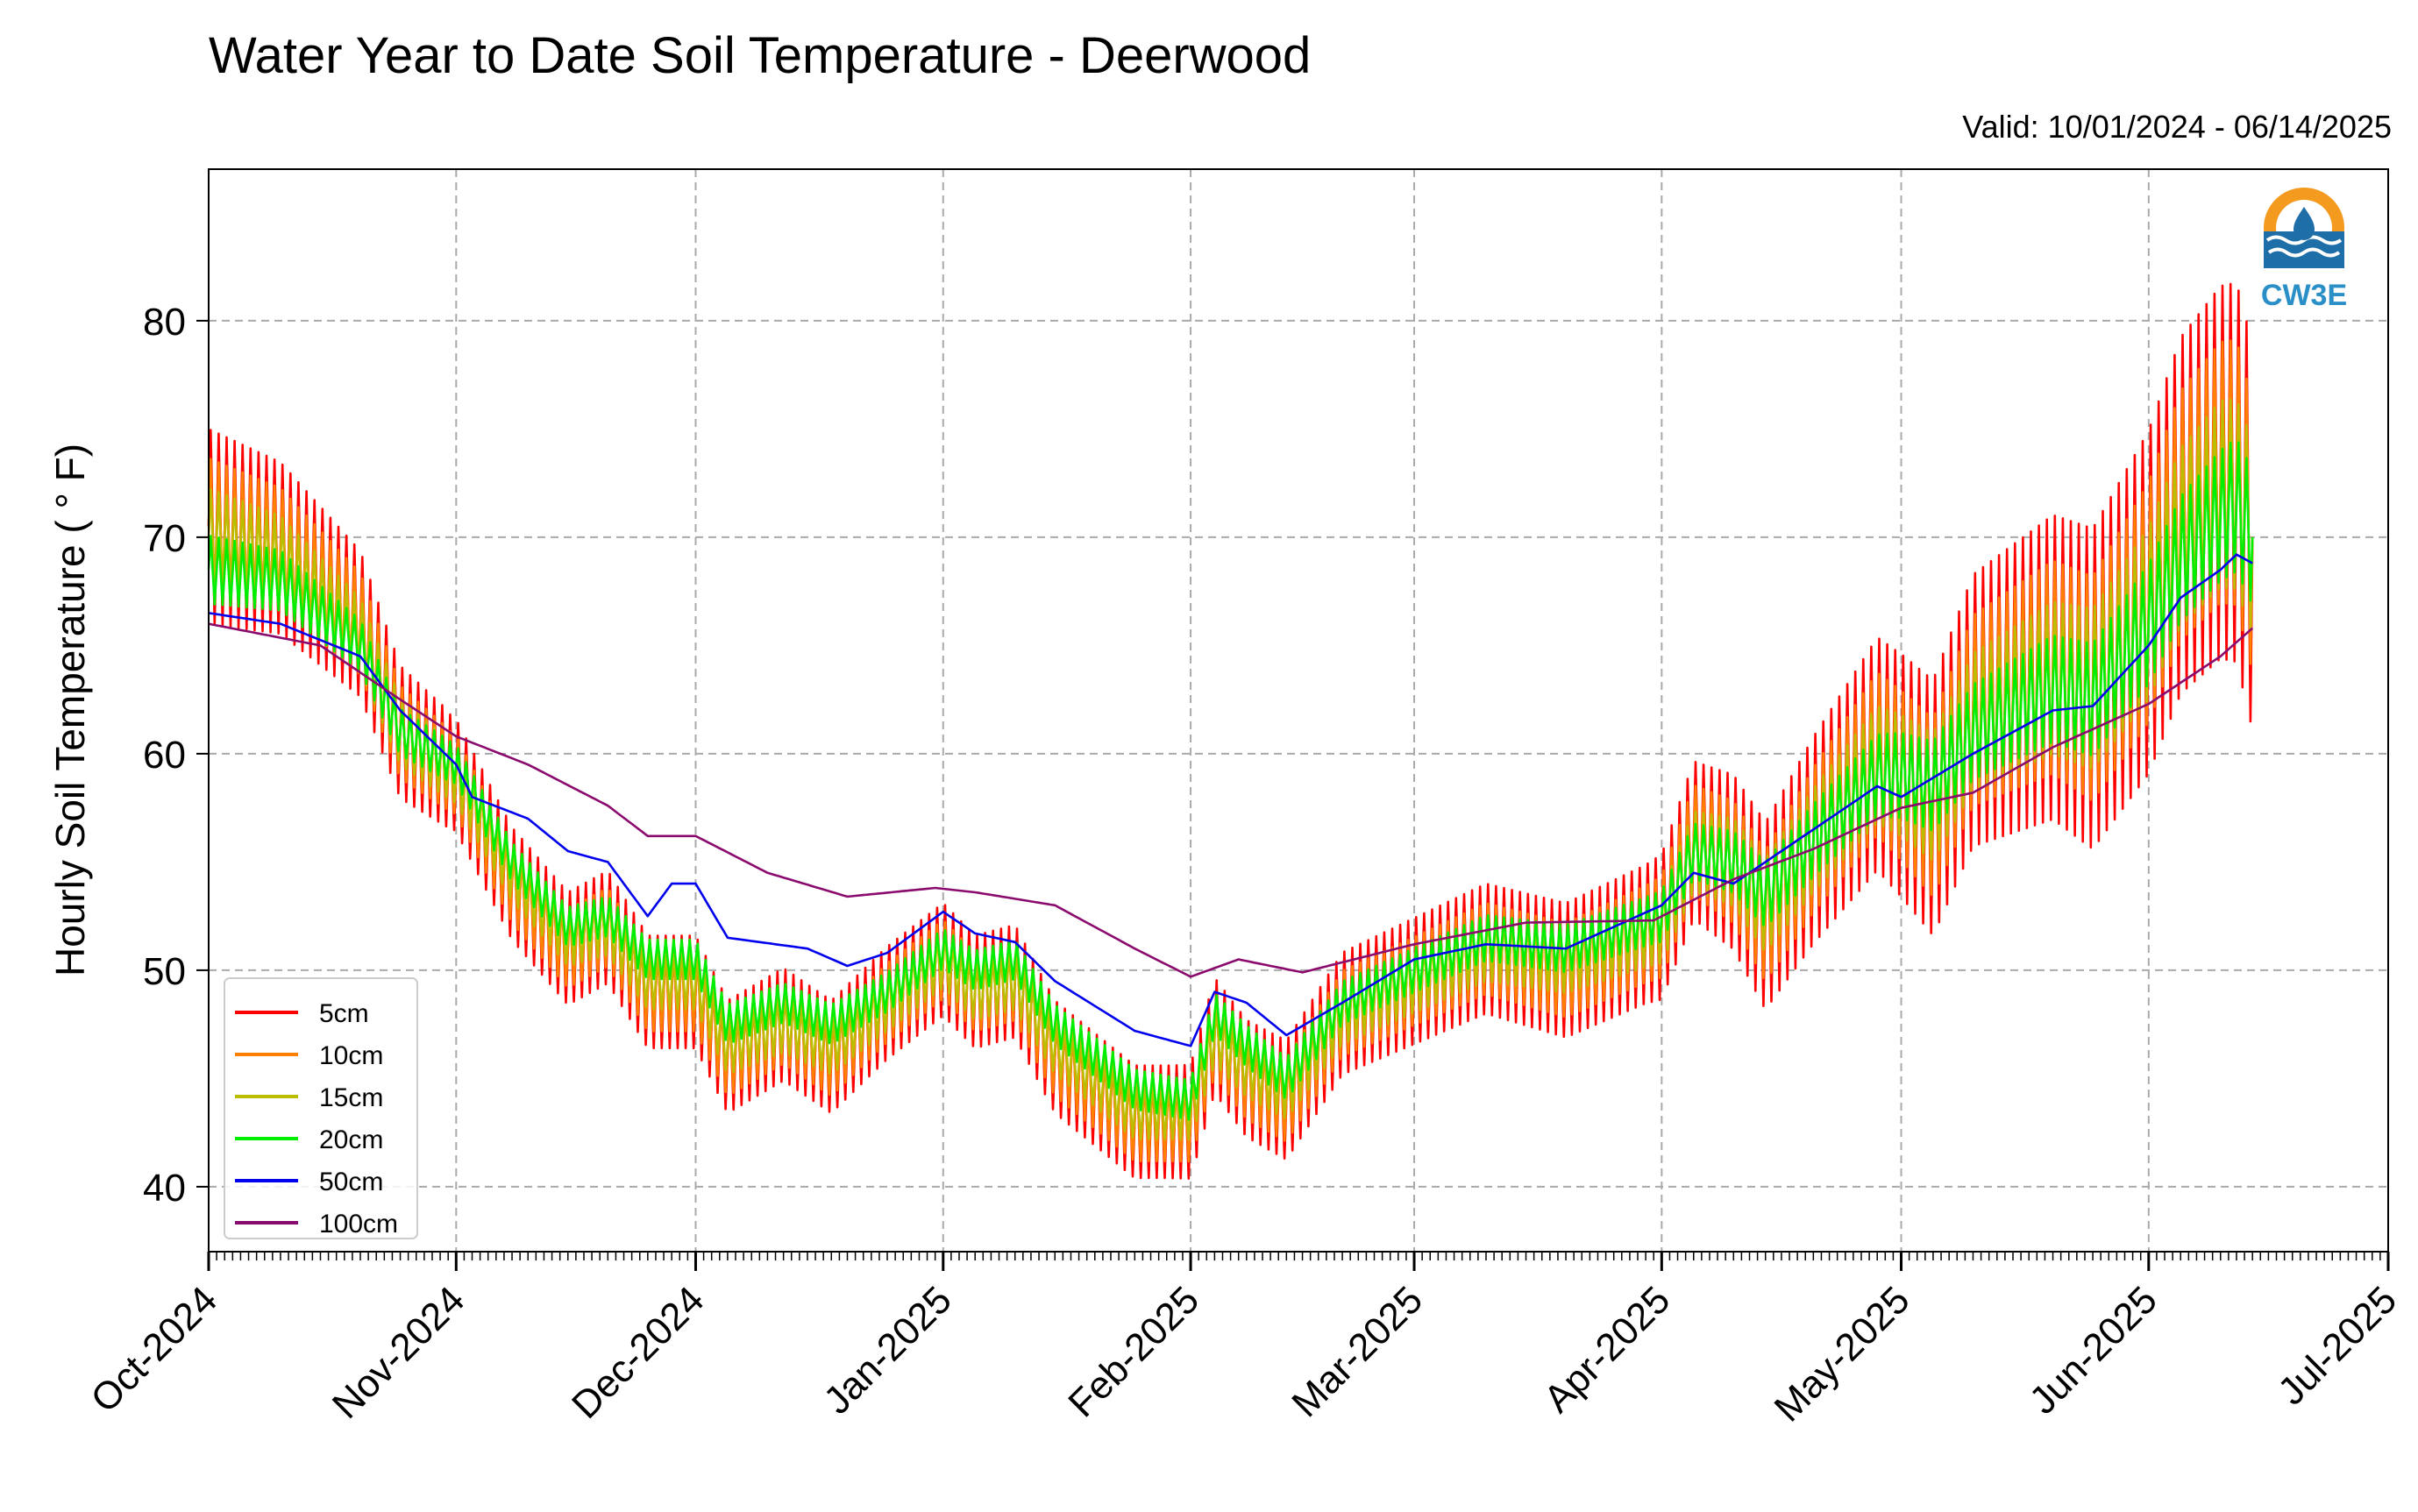  What do you see at coordinates (638, 1352) in the screenshot?
I see `x-tick-label: Dec-2024` at bounding box center [638, 1352].